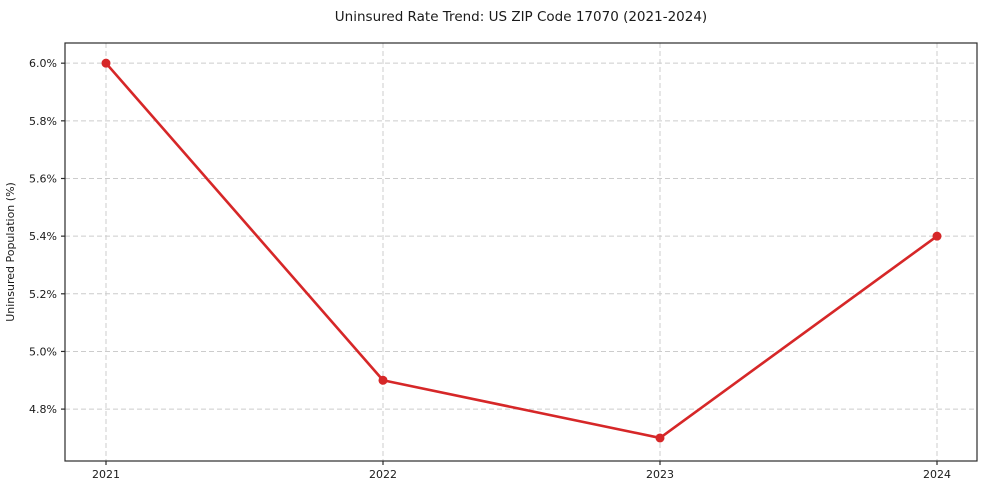  I want to click on y-tick-label: 4.8%, so click(43, 409).